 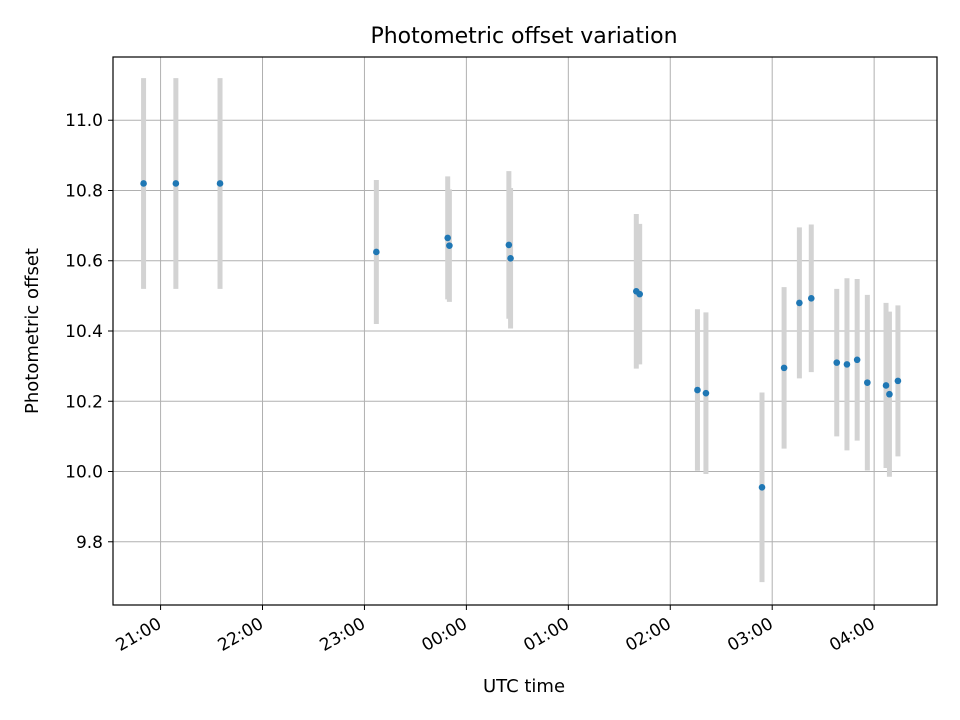 What do you see at coordinates (32, 331) in the screenshot?
I see `y-axis-label: Photometric offset` at bounding box center [32, 331].